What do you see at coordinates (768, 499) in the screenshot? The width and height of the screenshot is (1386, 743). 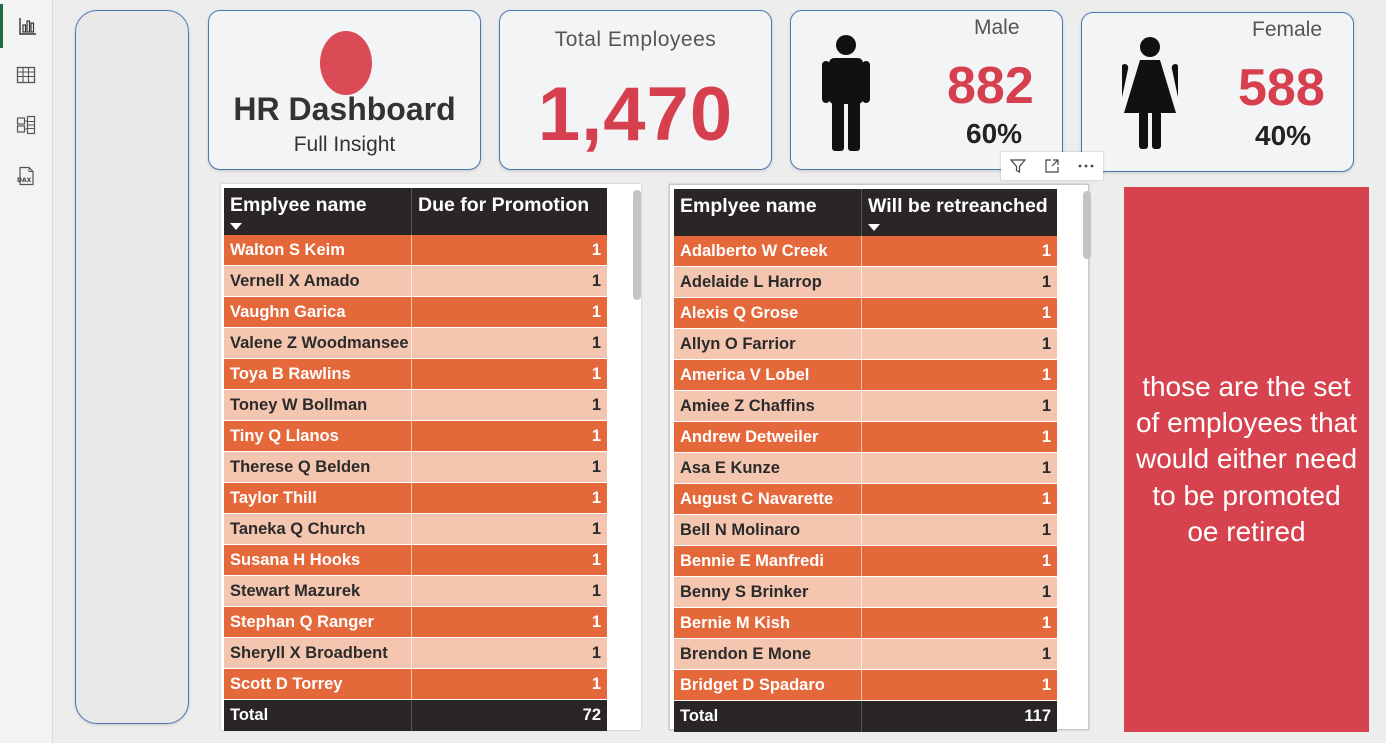 I see `employee-name-cell: August C Navarette` at bounding box center [768, 499].